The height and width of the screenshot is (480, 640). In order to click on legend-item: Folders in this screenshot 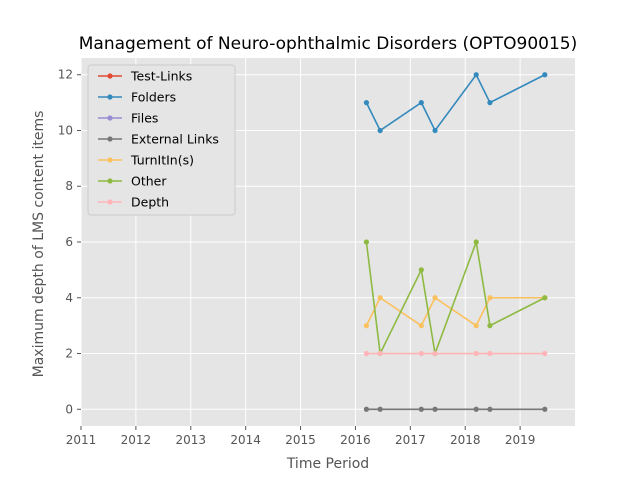, I will do `click(137, 97)`.